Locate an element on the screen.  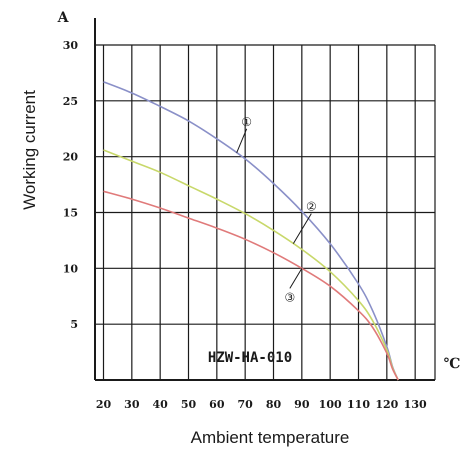
x-tick-label-130: 130 is located at coordinates (415, 404).